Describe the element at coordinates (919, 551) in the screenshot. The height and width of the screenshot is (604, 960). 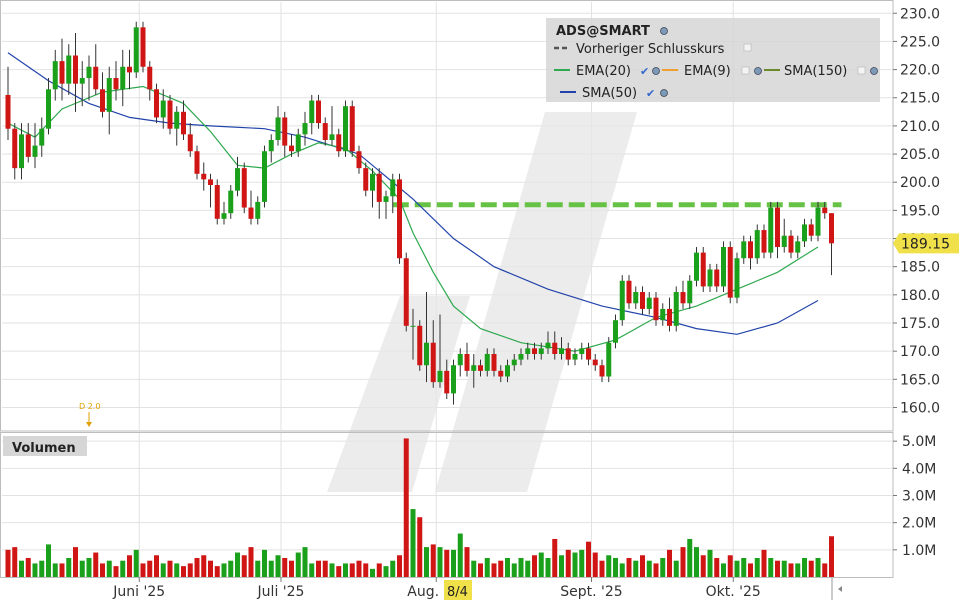
I see `volume-tick-label: 1.0M` at that location.